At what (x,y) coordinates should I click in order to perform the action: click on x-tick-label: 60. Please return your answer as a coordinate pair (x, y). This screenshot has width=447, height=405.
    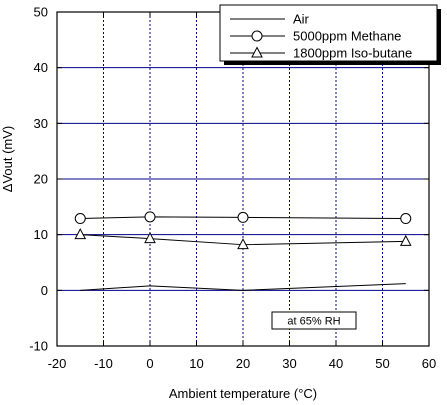
    Looking at the image, I should click on (429, 363).